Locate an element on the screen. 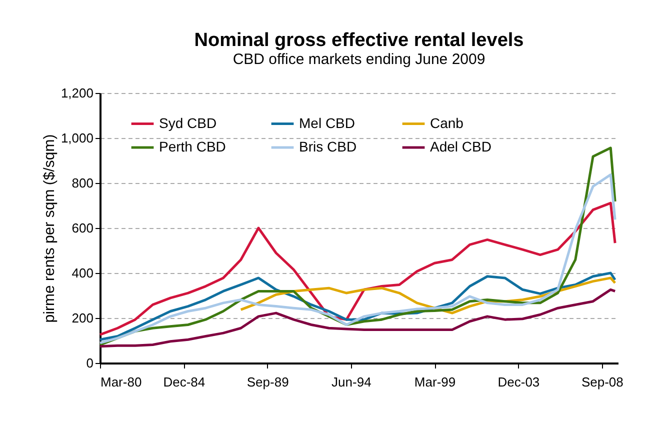 The width and height of the screenshot is (659, 434). legend-label: Adel CBD is located at coordinates (461, 146).